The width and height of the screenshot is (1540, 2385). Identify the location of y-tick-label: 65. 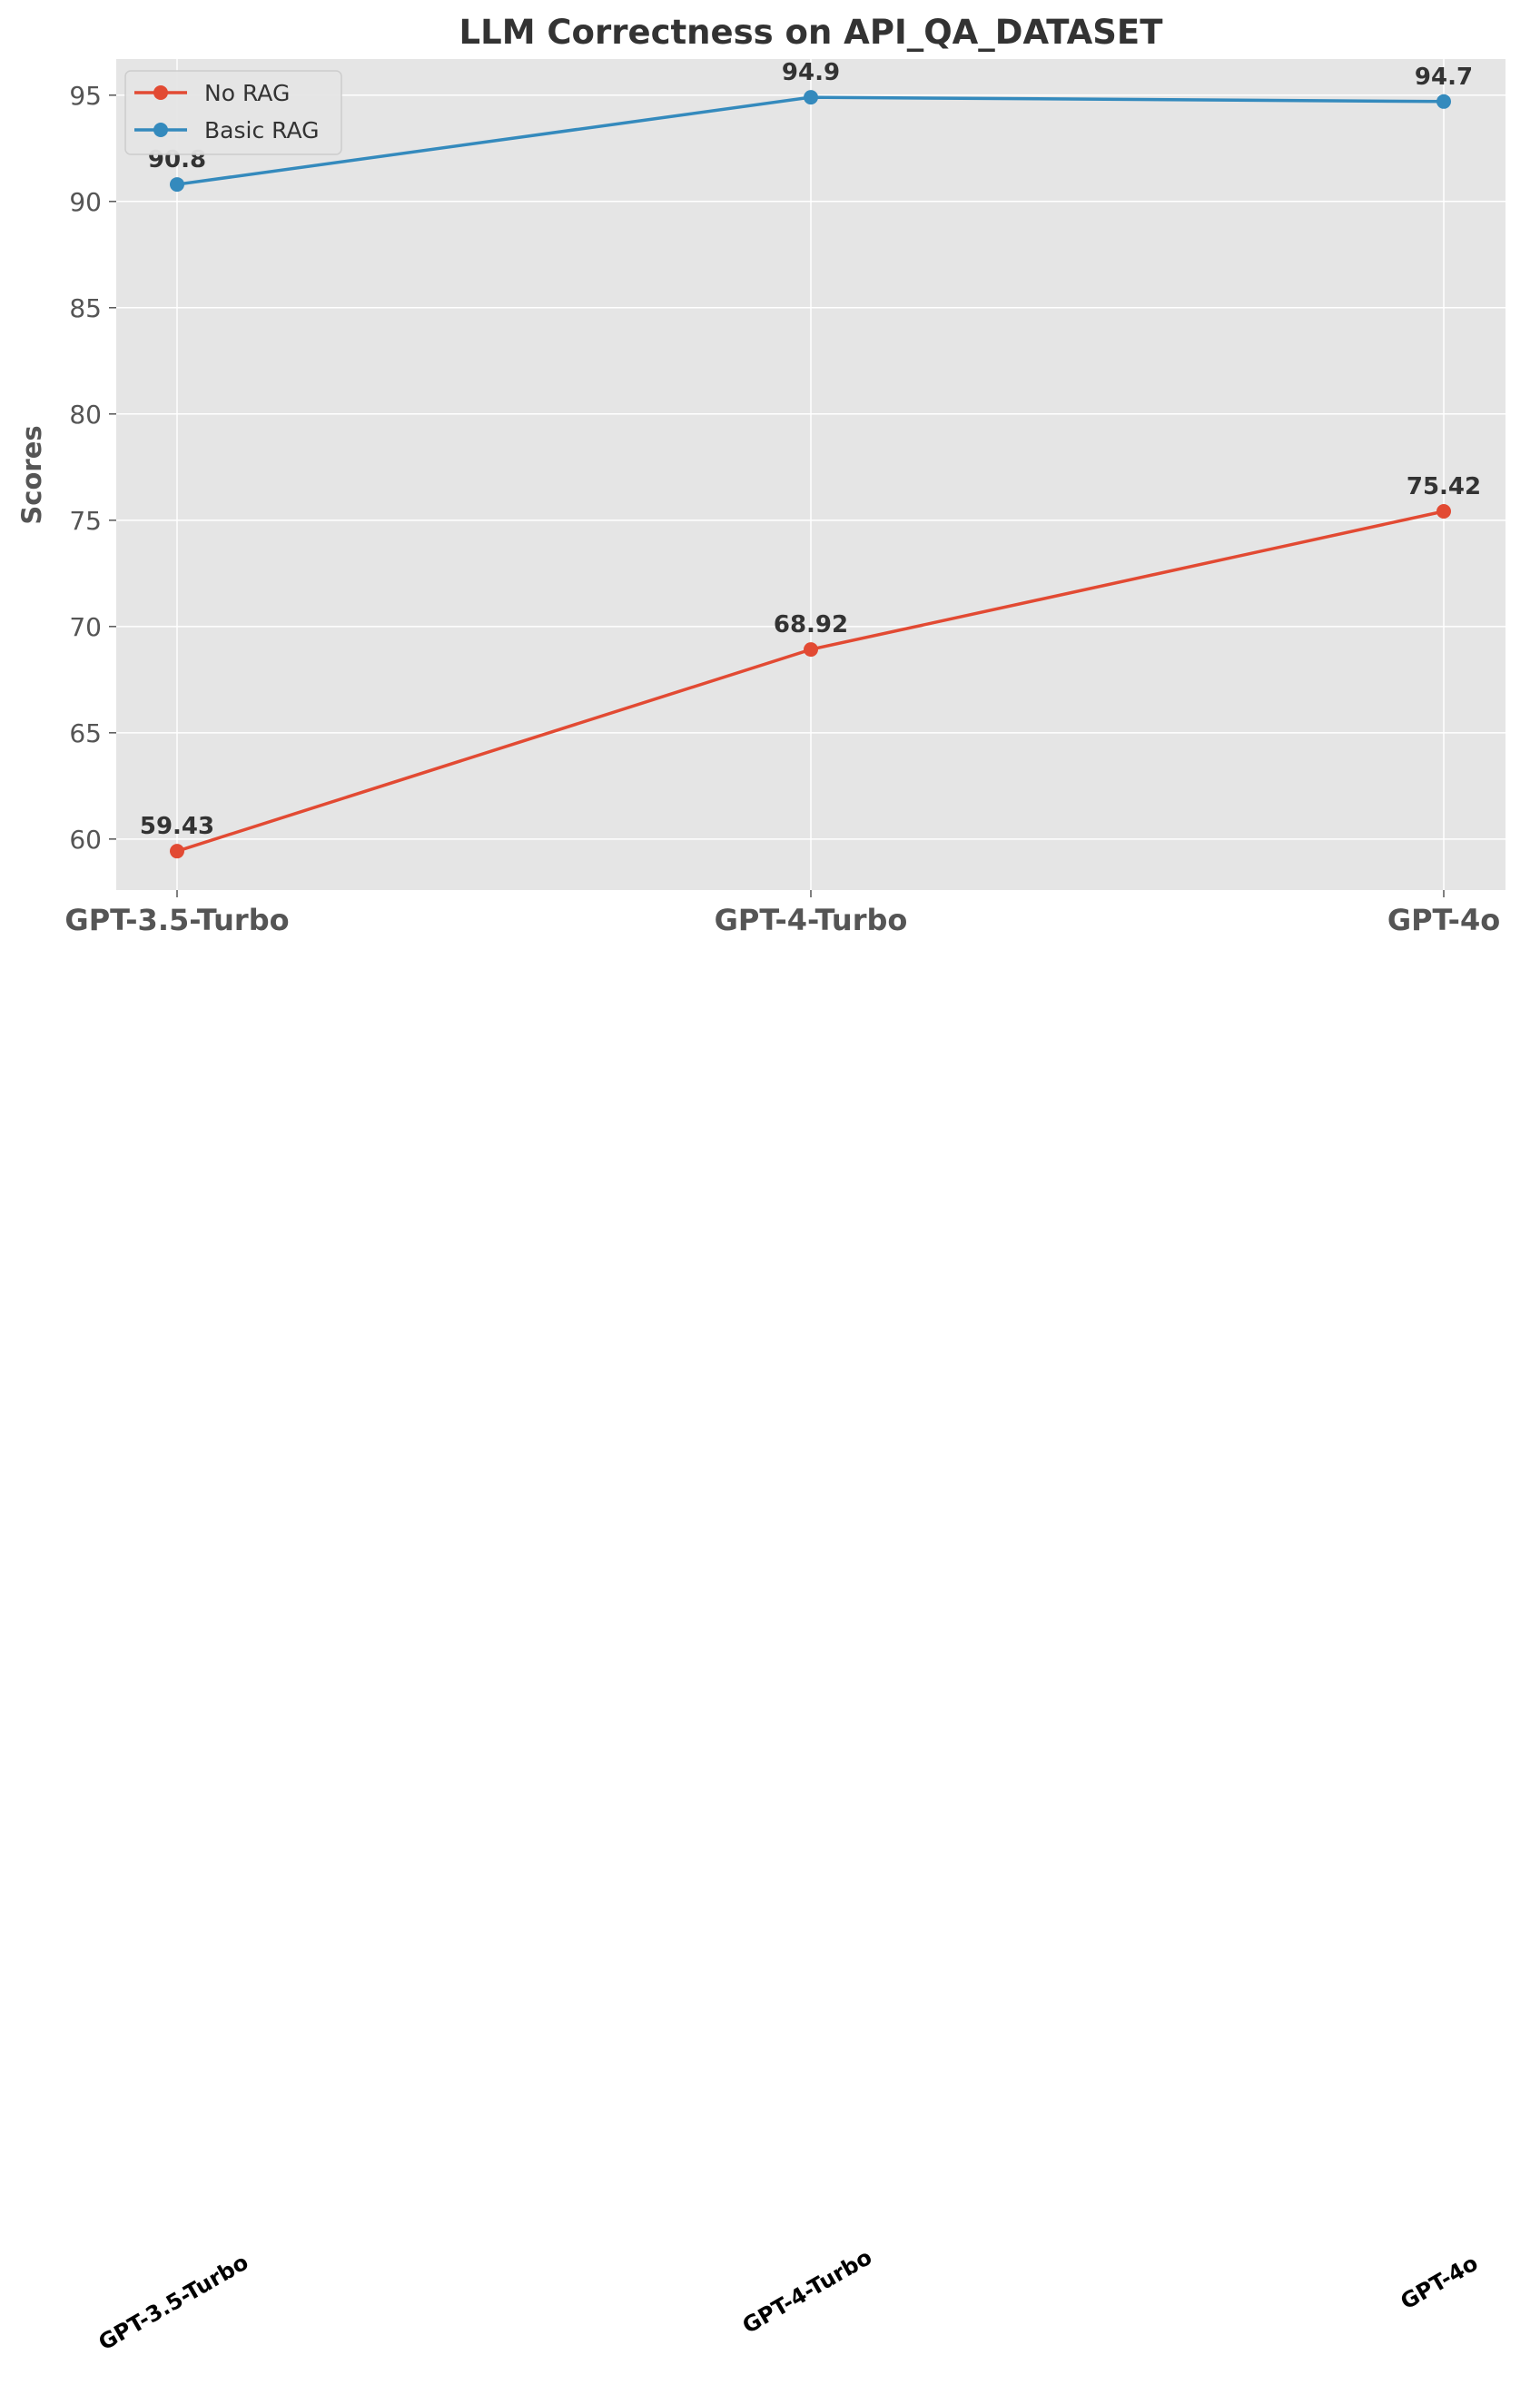
(85, 733).